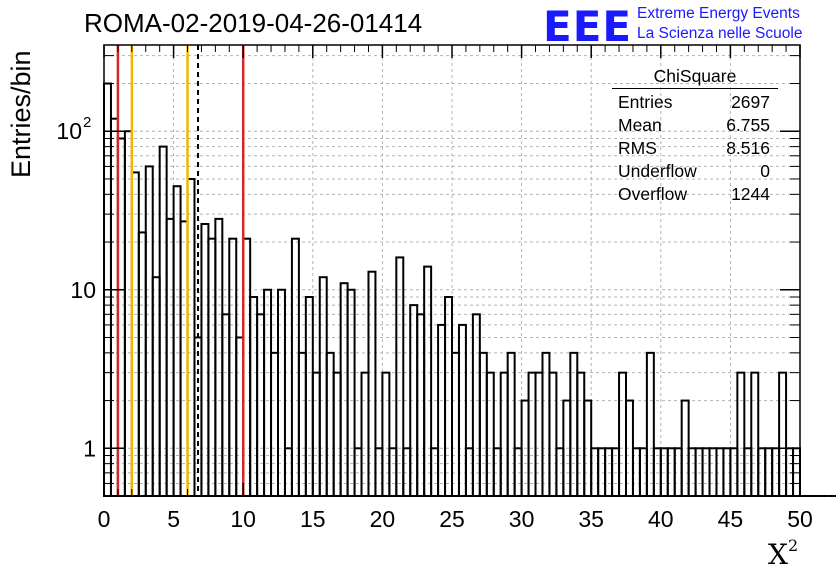 Image resolution: width=836 pixels, height=572 pixels. What do you see at coordinates (253, 23) in the screenshot?
I see `chart-title: ROMA-02-2019-04-26-01414` at bounding box center [253, 23].